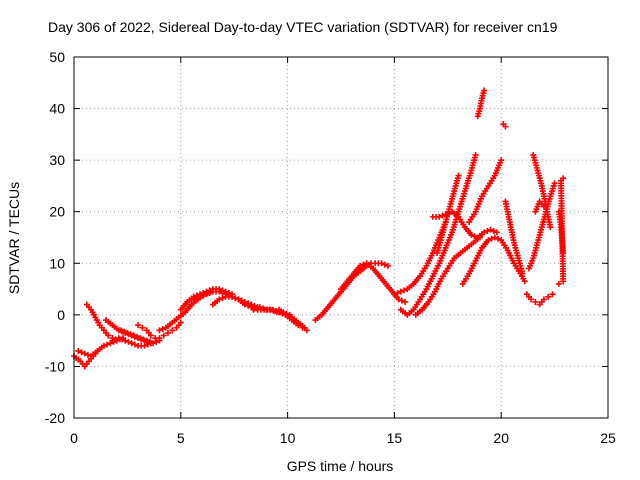 Image resolution: width=640 pixels, height=480 pixels. Describe the element at coordinates (395, 438) in the screenshot. I see `x-tick-label: 15` at that location.